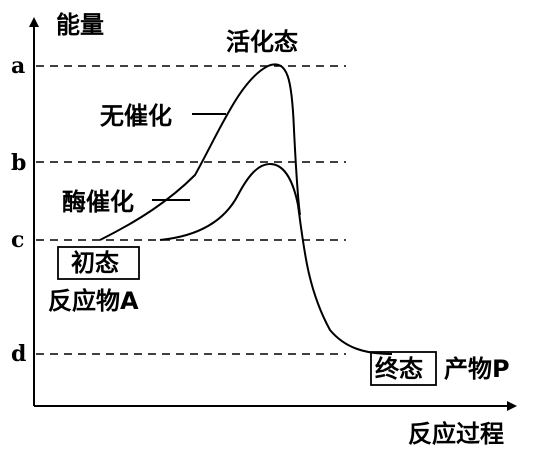 The image size is (536, 452). Describe the element at coordinates (18, 66) in the screenshot. I see `level-a-label: a` at that location.